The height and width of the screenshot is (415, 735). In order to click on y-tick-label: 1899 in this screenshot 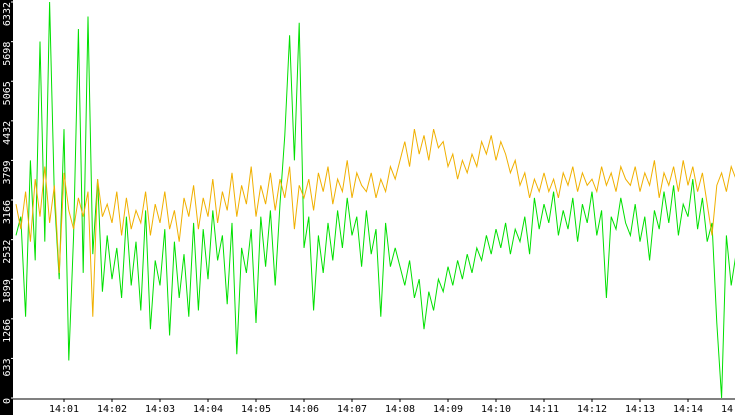, I will do `click(7, 291)`.